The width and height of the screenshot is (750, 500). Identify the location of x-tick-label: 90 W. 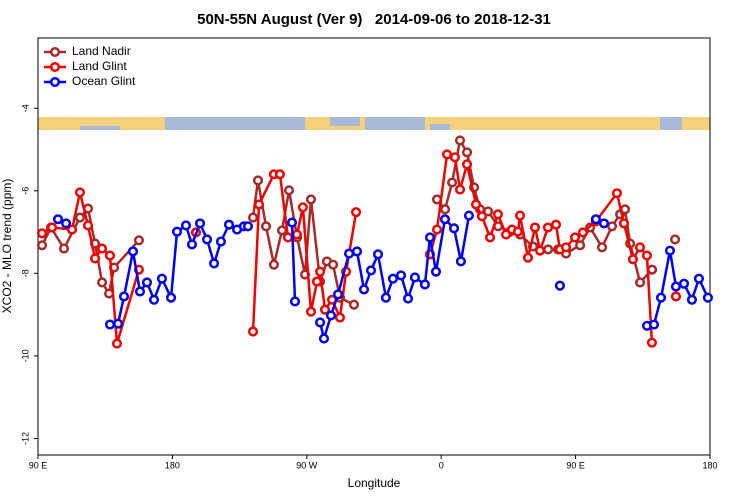
(307, 465).